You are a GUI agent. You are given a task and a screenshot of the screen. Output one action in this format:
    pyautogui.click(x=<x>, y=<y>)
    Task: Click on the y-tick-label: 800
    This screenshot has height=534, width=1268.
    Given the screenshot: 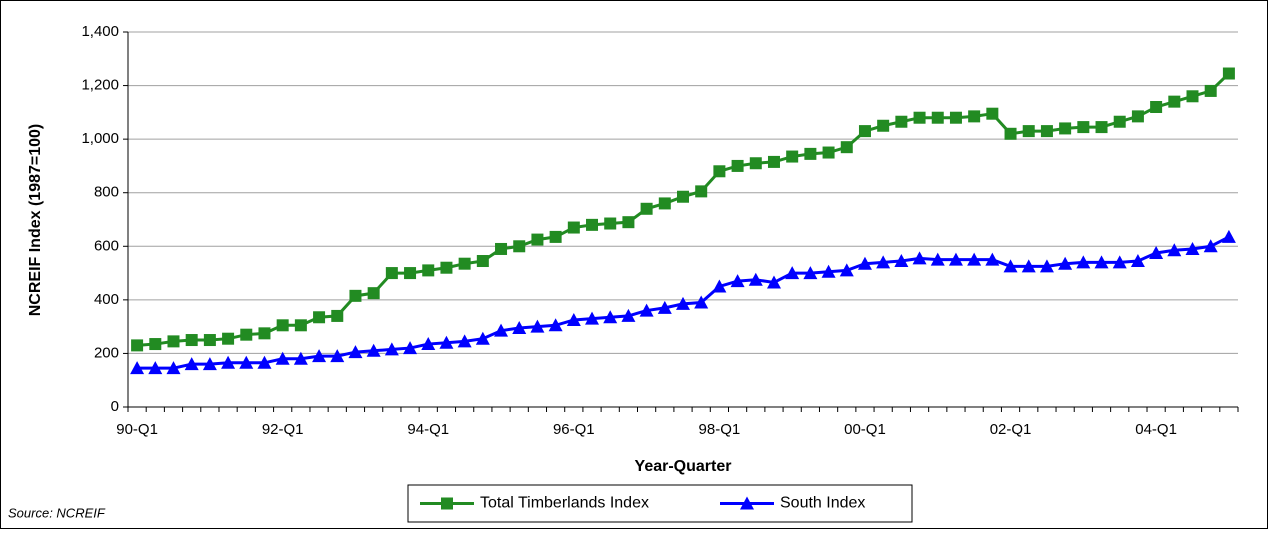 What is the action you would take?
    pyautogui.click(x=106, y=192)
    